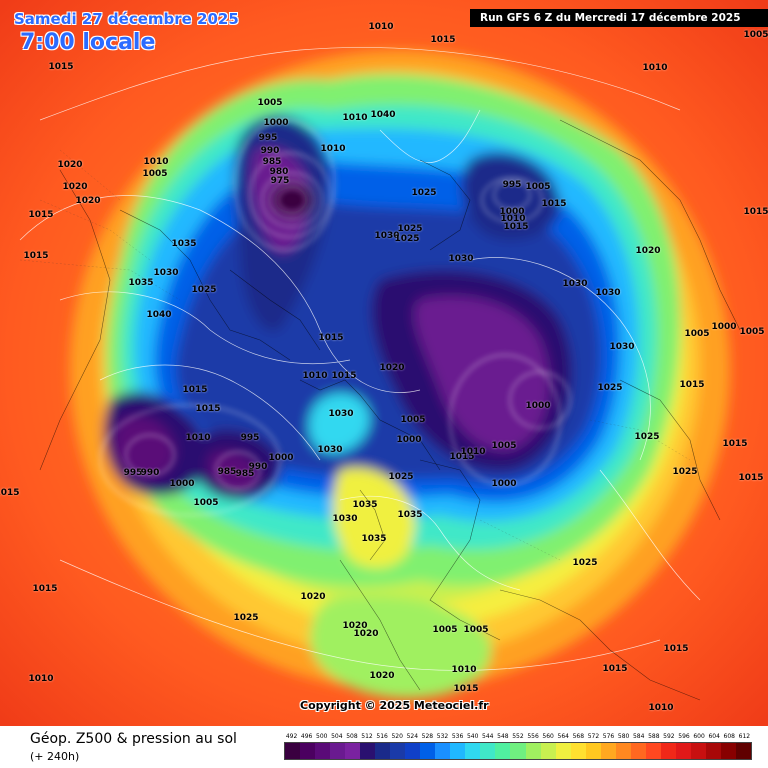  What do you see at coordinates (729, 736) in the screenshot?
I see `legend-value: 608` at bounding box center [729, 736].